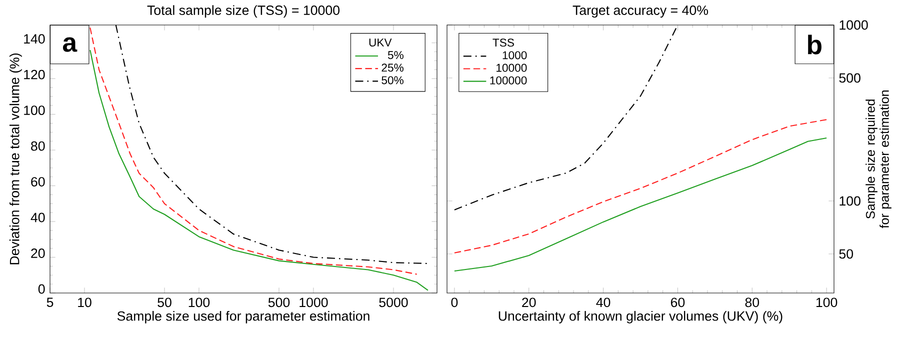 The width and height of the screenshot is (909, 338). I want to click on legend-label: 50%, so click(393, 80).